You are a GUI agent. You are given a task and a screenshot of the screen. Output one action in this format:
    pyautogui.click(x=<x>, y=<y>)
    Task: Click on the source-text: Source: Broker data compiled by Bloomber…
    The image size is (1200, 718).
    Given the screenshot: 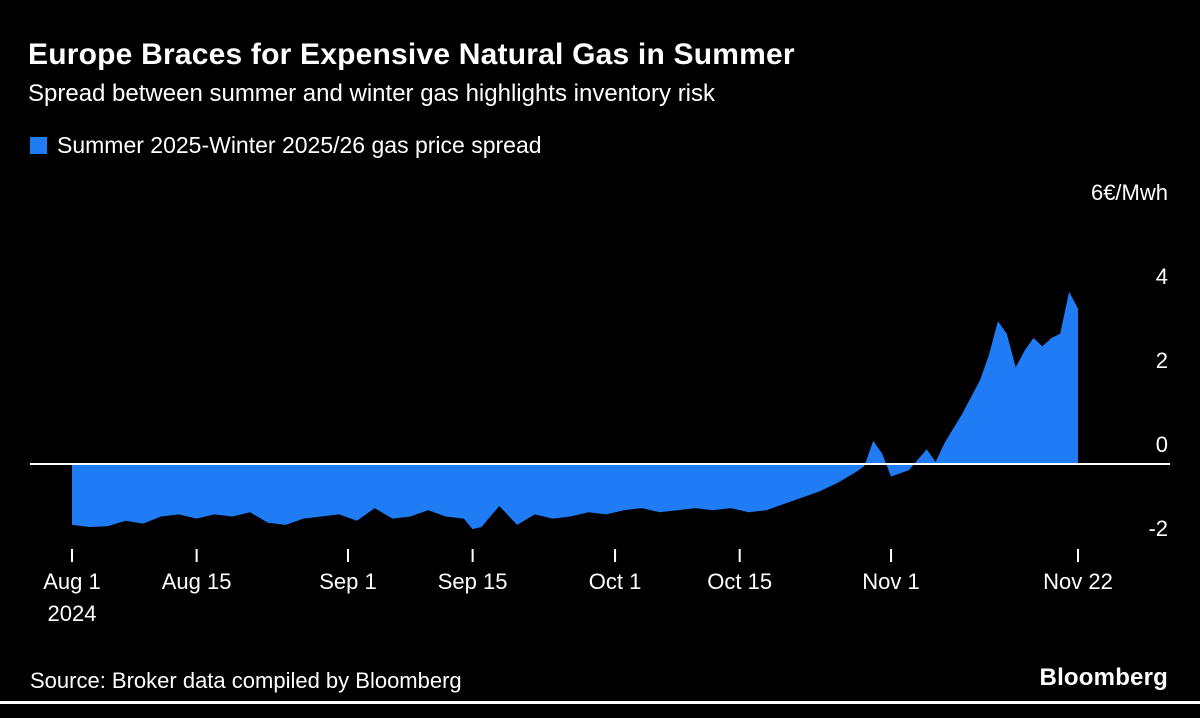 What is the action you would take?
    pyautogui.click(x=246, y=680)
    